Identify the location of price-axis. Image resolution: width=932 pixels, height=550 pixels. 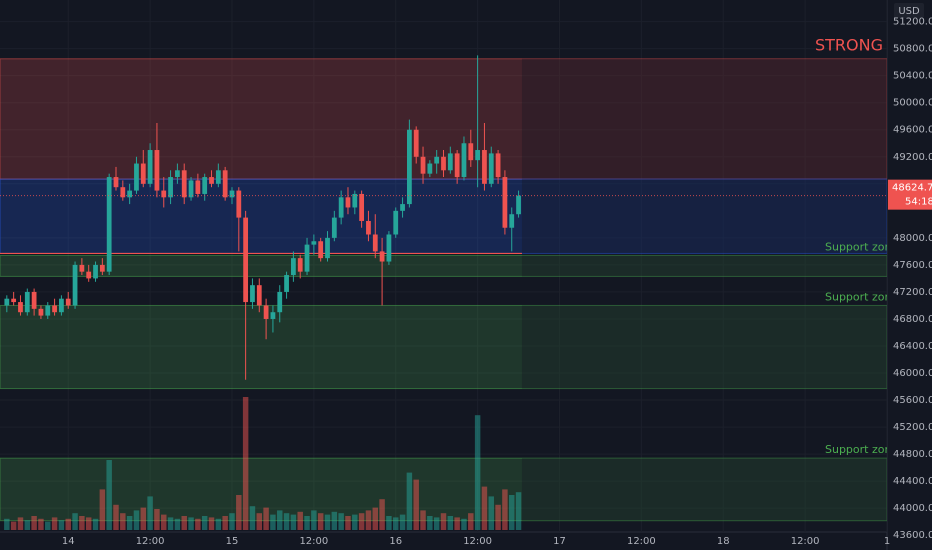
(909, 275).